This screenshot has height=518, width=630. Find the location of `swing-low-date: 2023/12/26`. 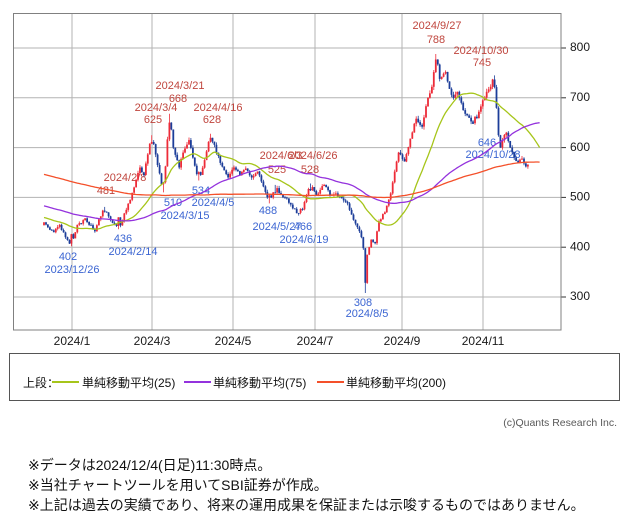

swing-low-date: 2023/12/26 is located at coordinates (71, 270).